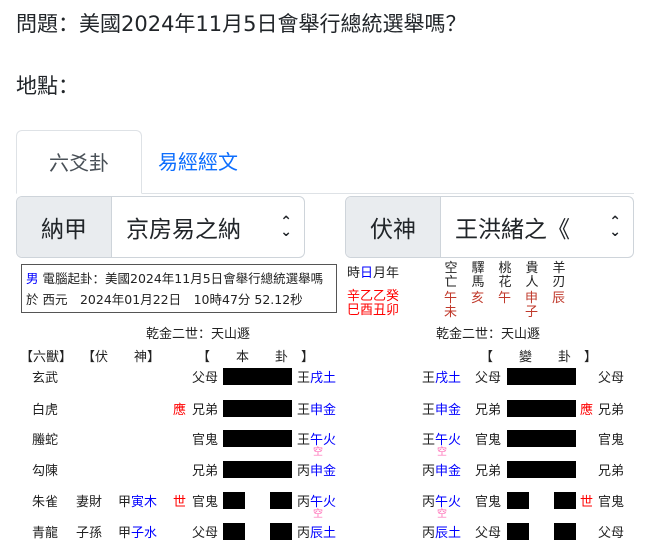 The width and height of the screenshot is (658, 550). I want to click on gender: 男, so click(32, 278).